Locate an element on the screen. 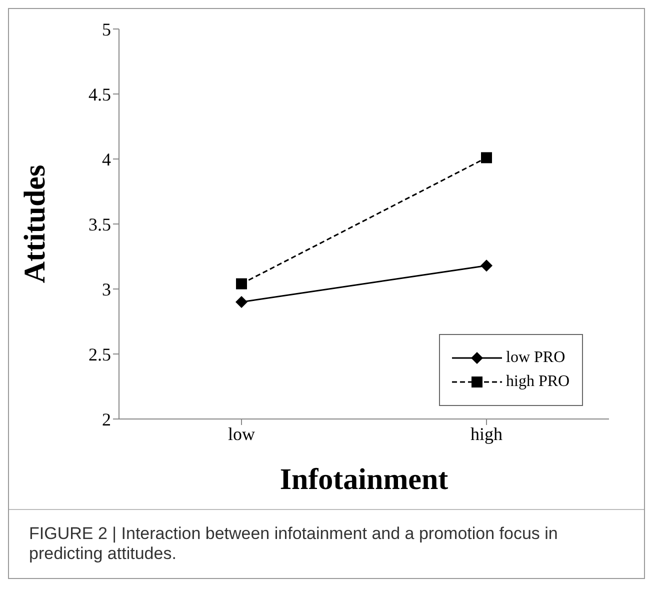 Image resolution: width=655 pixels, height=610 pixels. x-tick-label: high is located at coordinates (486, 434).